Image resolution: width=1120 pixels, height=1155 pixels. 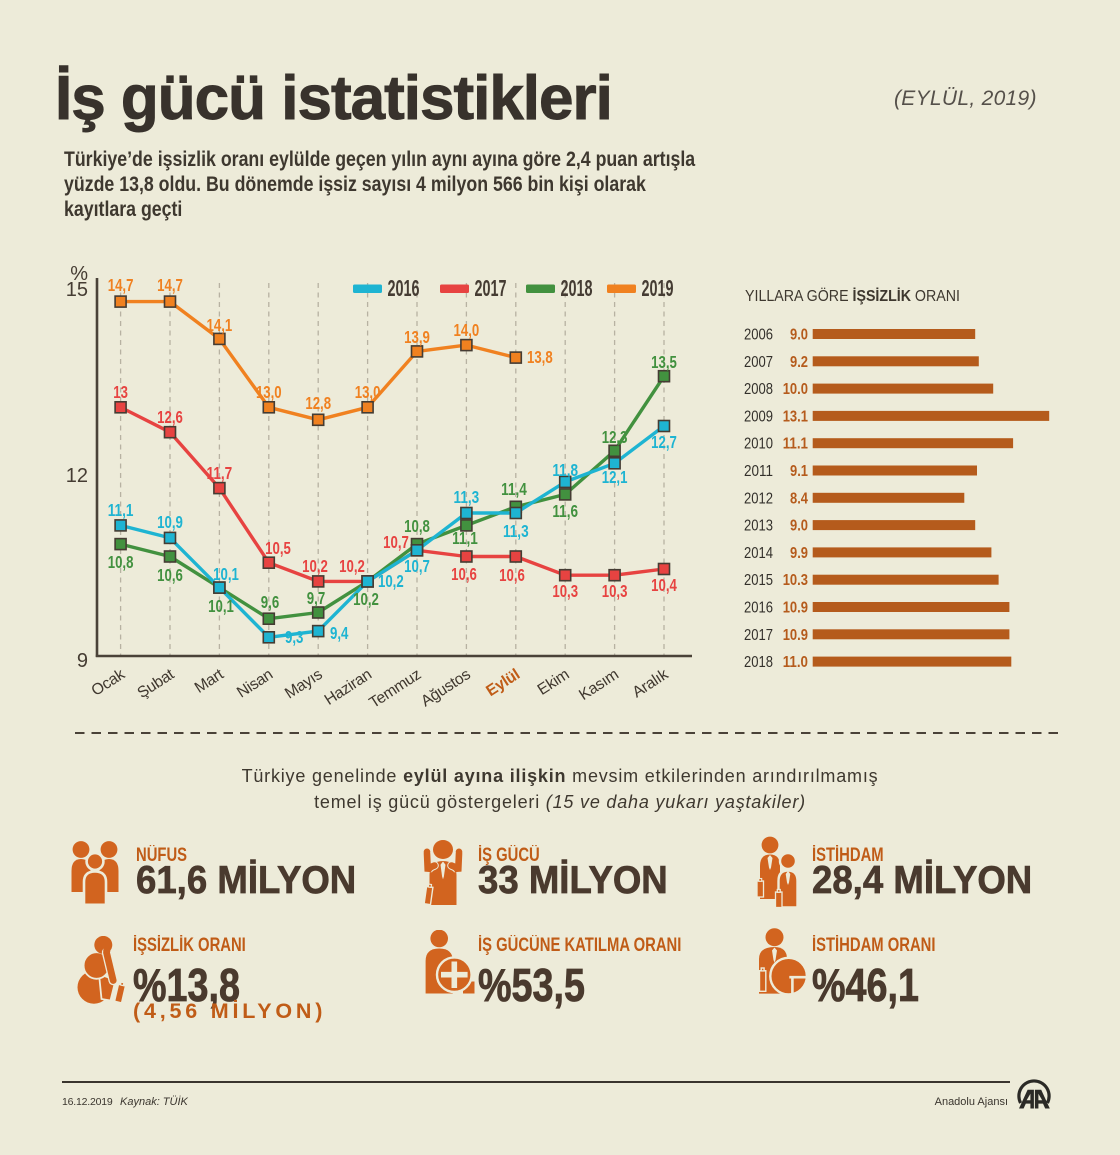 I want to click on svg-text: 11,6, so click(x=565, y=511).